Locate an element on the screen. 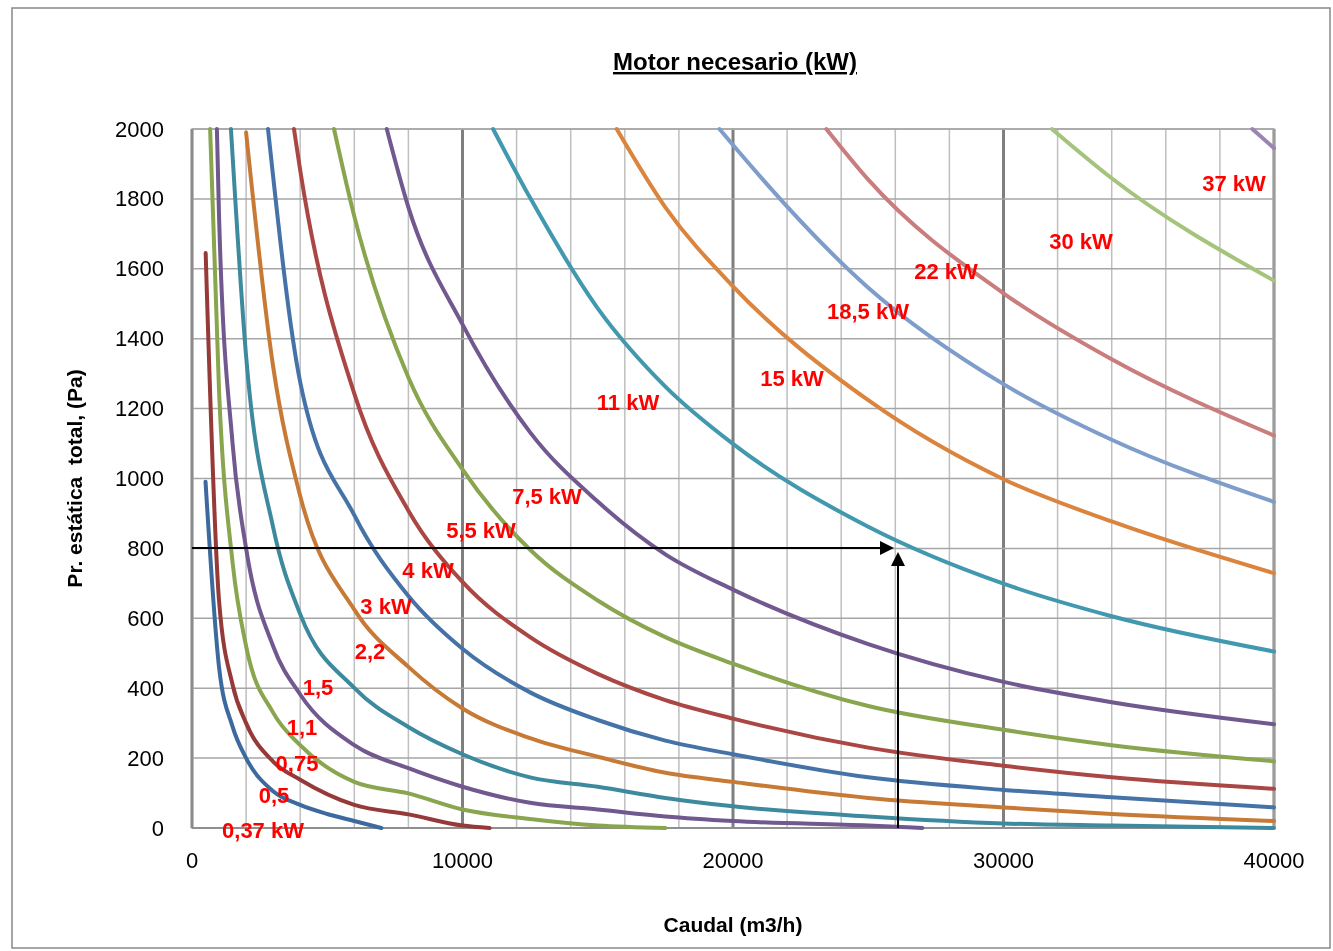 Image resolution: width=1333 pixels, height=951 pixels. series-label: 1,1 is located at coordinates (302, 727).